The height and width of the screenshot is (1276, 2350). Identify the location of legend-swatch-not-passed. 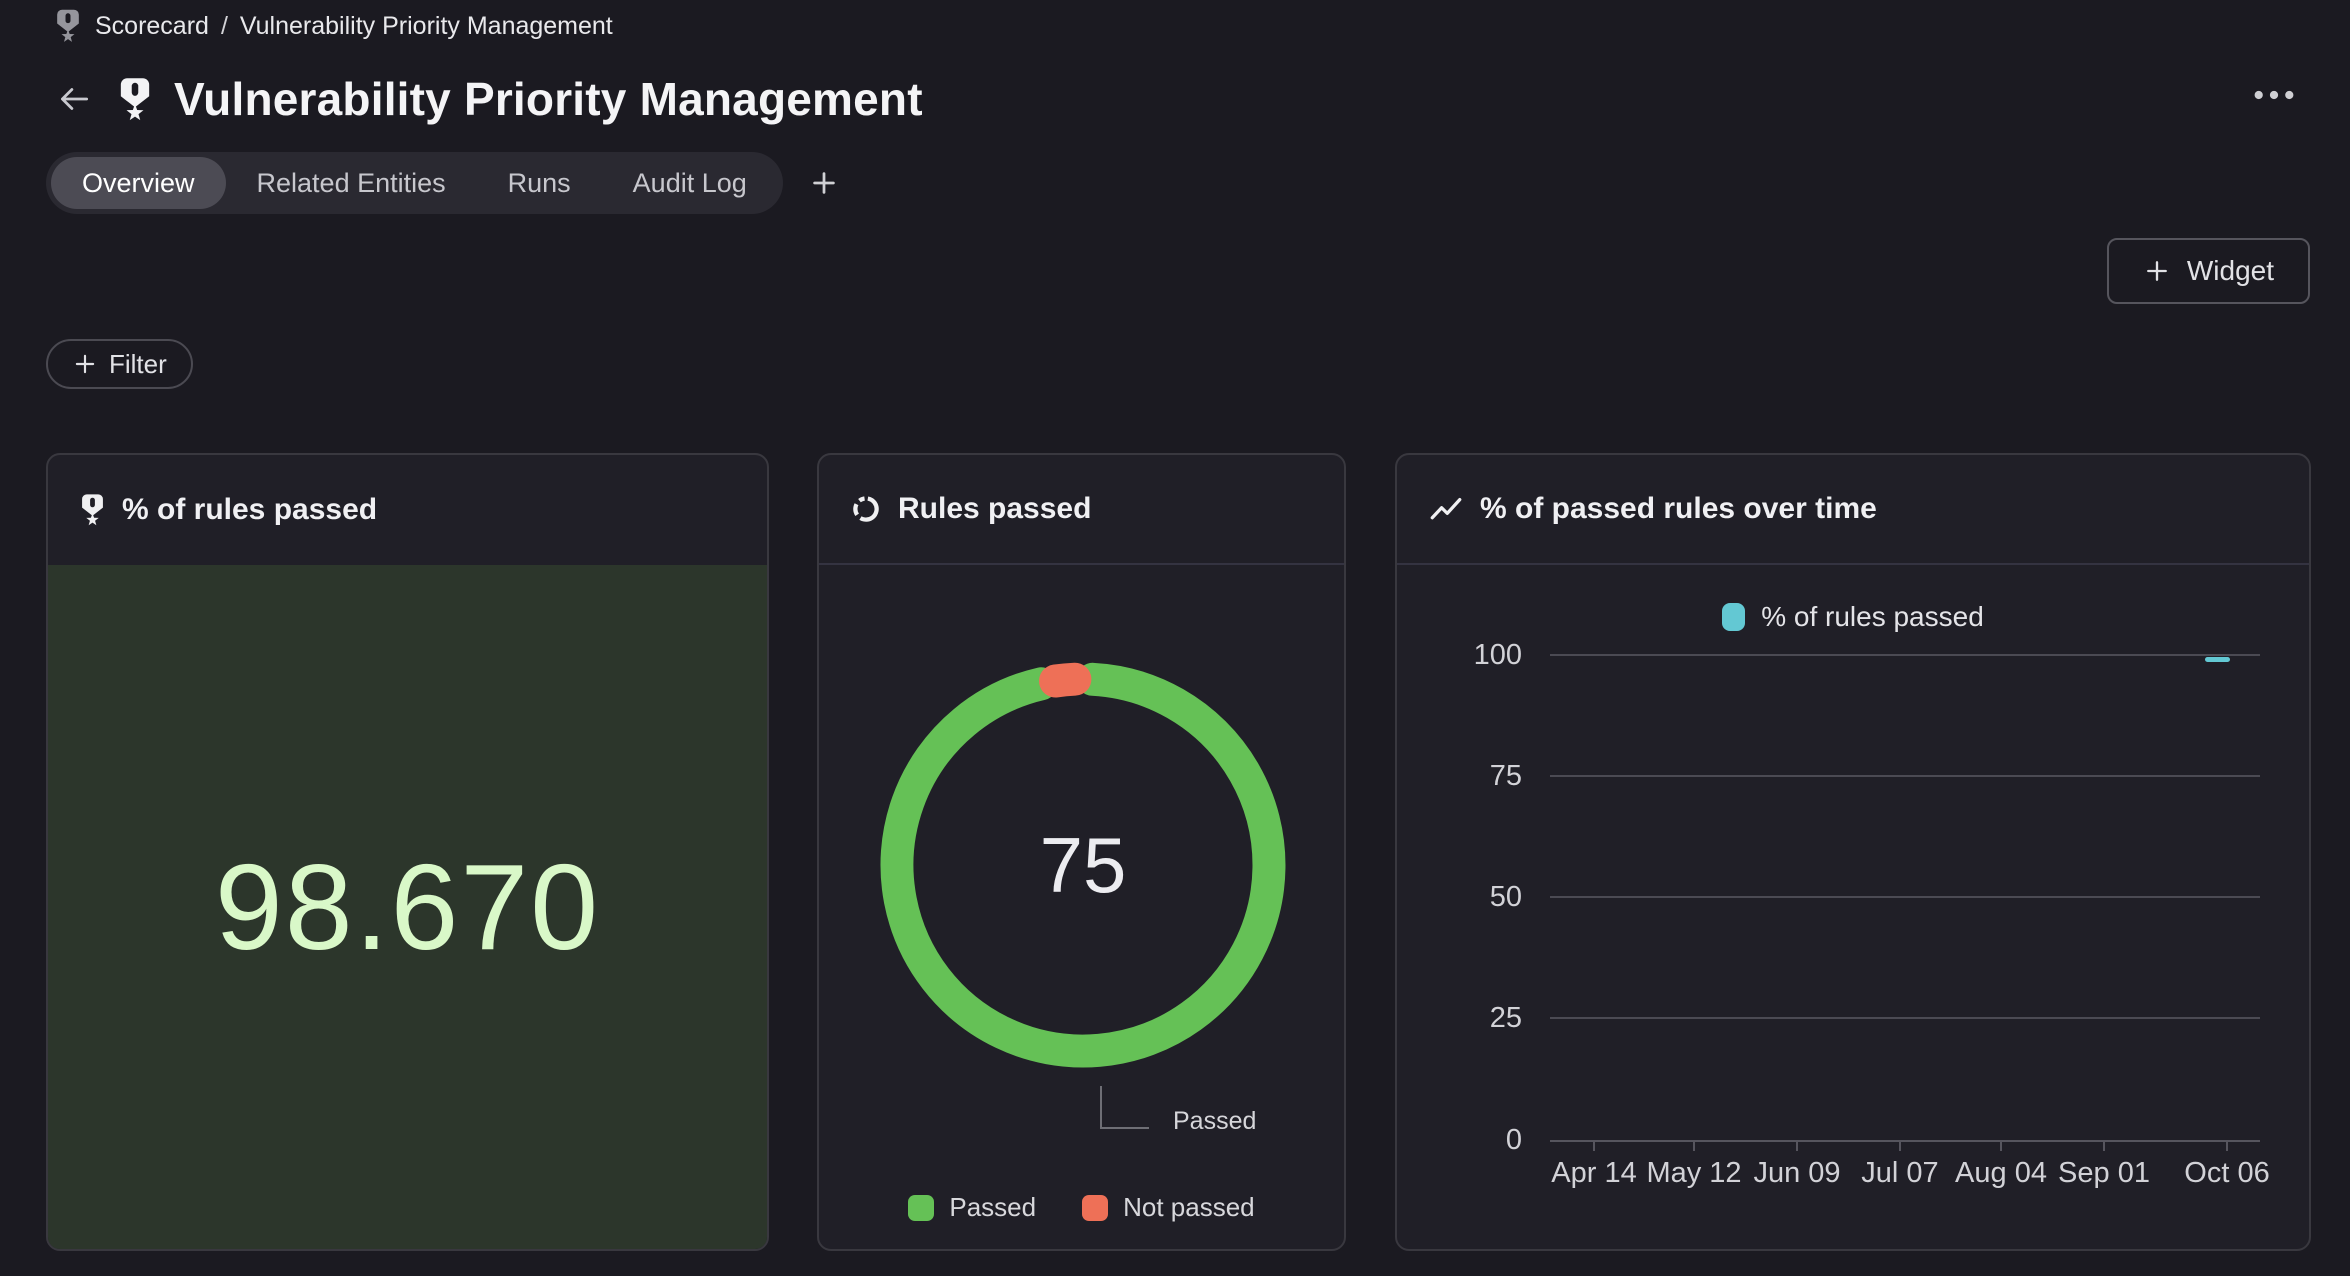
(1095, 1207).